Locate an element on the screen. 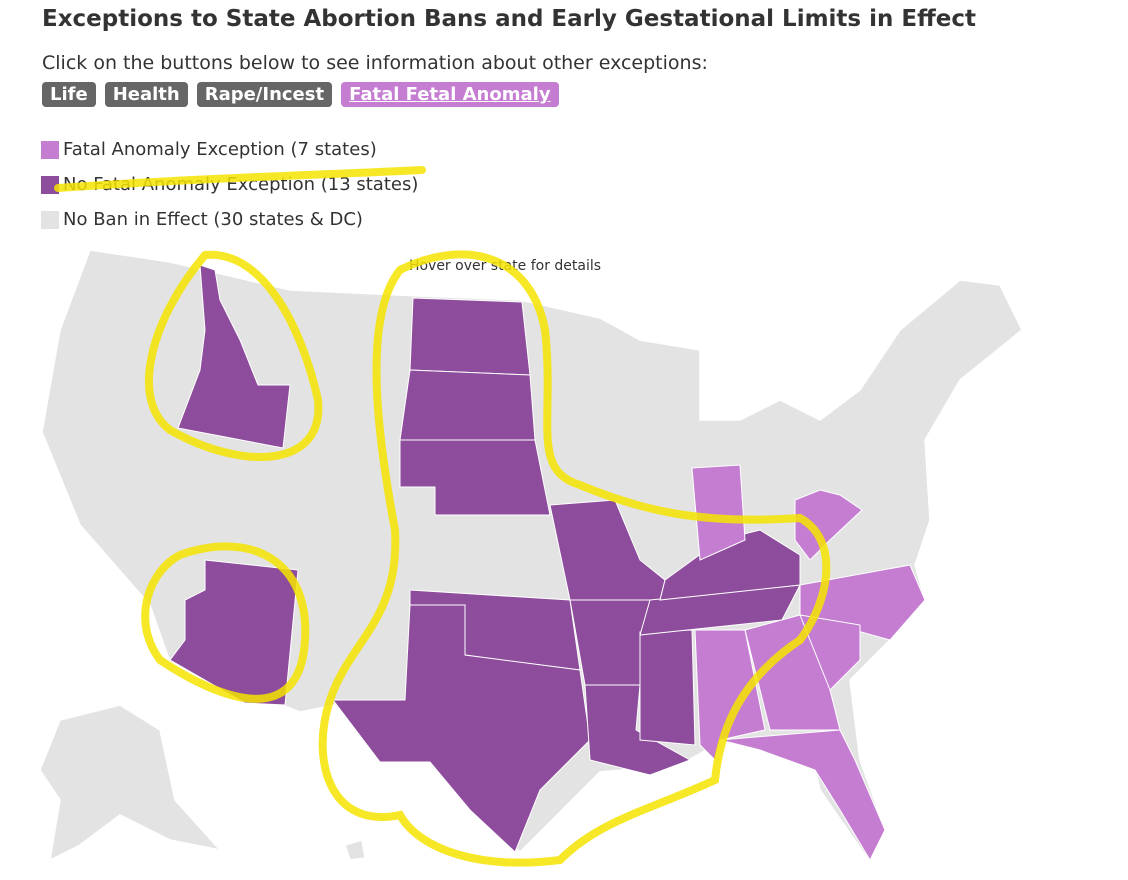 This screenshot has width=1128, height=880. state-north-dakota is located at coordinates (470, 336).